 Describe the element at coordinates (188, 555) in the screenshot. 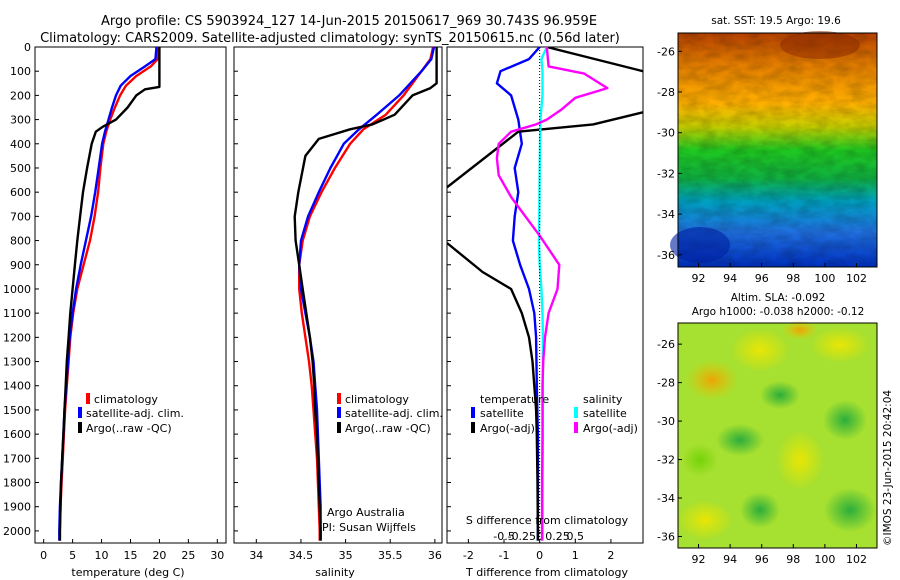

I see `x-tick-label: 25` at that location.